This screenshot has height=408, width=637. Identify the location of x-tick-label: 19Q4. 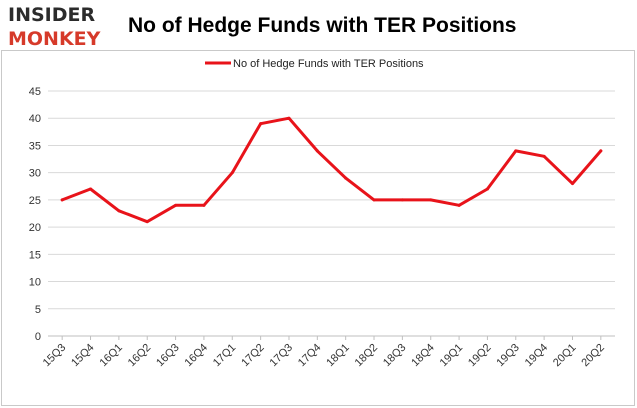
(537, 356).